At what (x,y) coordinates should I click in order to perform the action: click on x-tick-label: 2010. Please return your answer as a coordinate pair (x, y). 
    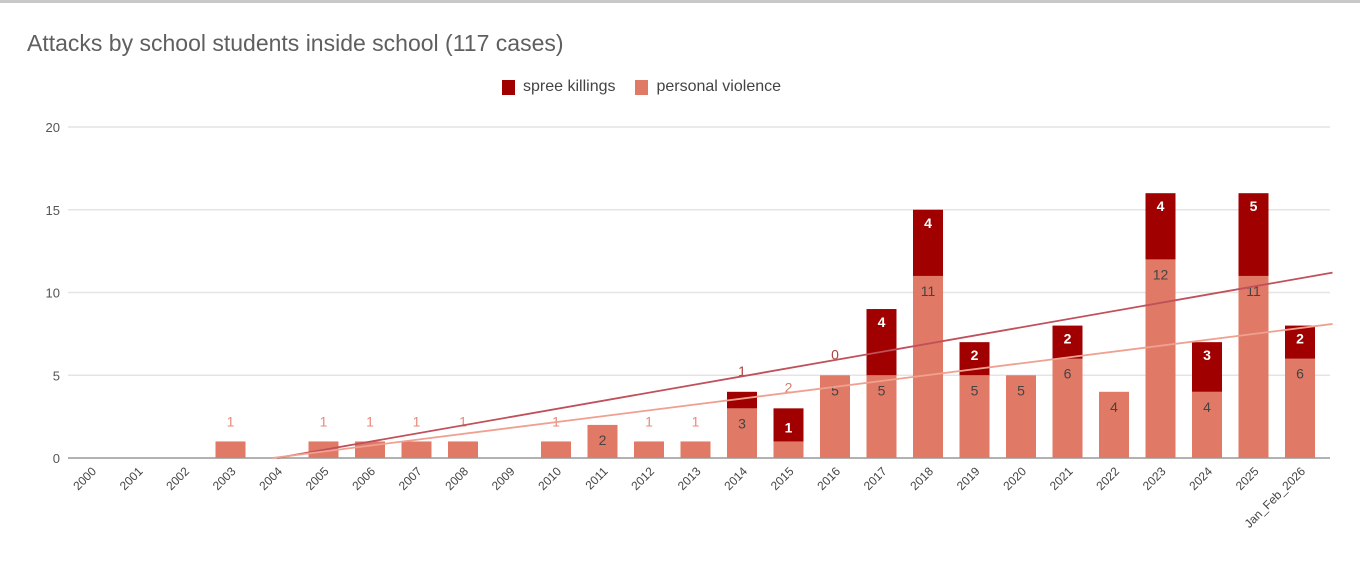
    Looking at the image, I should click on (549, 478).